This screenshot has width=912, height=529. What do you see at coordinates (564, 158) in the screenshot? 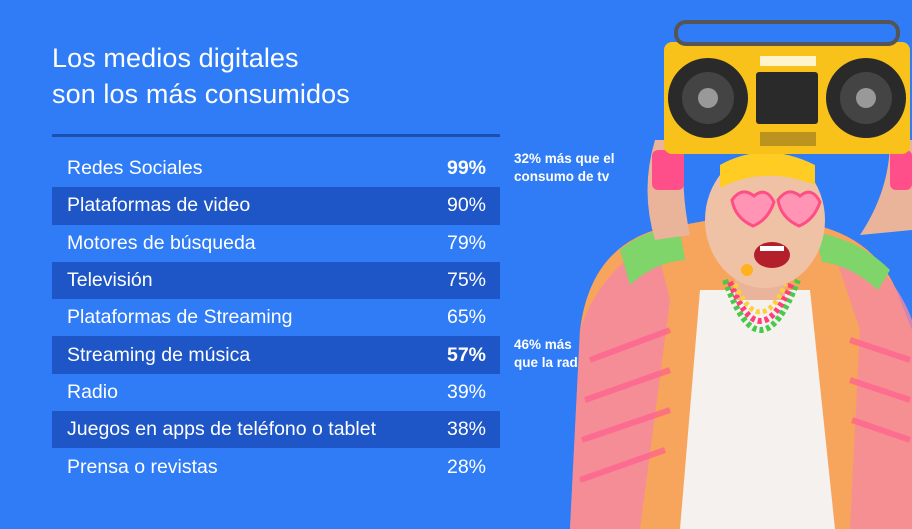
I see `annotation-line: 32% más que el` at bounding box center [564, 158].